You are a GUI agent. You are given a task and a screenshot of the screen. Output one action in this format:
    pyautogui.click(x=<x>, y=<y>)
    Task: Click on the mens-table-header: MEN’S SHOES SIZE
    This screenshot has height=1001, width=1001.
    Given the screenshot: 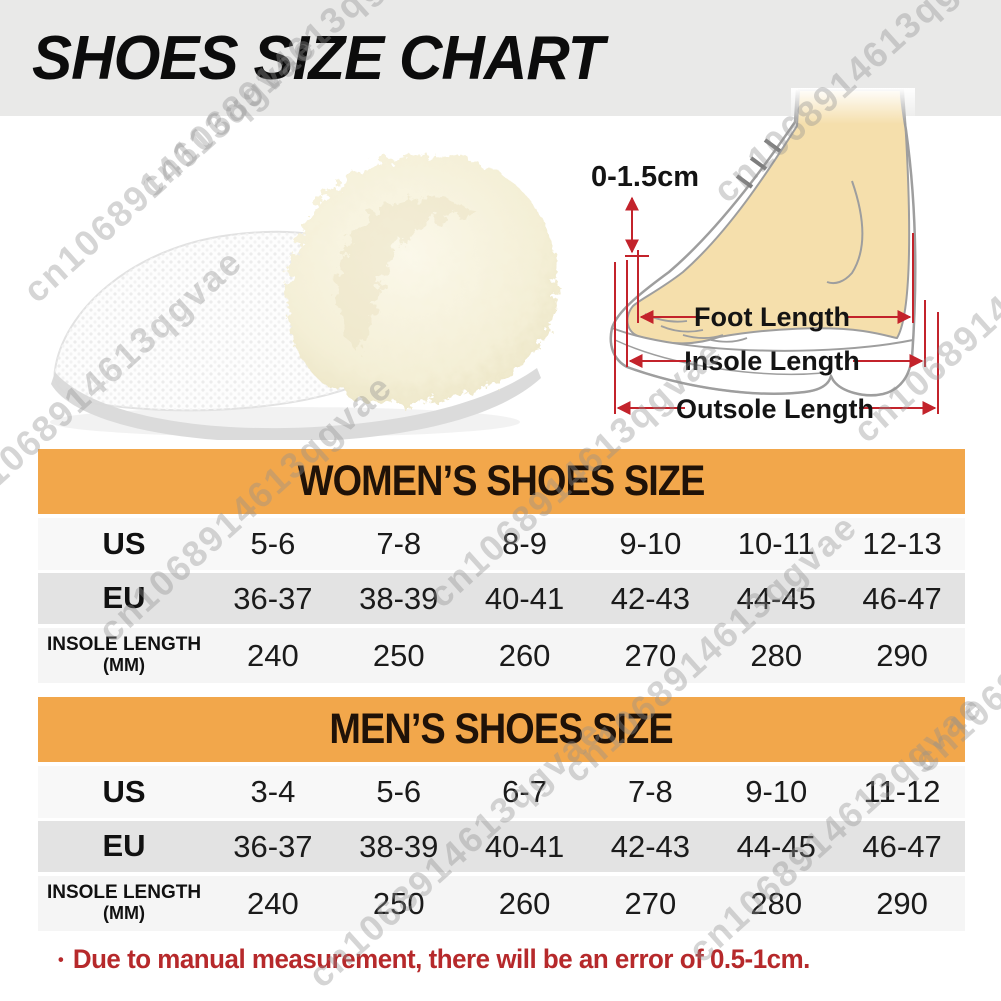 What is the action you would take?
    pyautogui.click(x=501, y=729)
    